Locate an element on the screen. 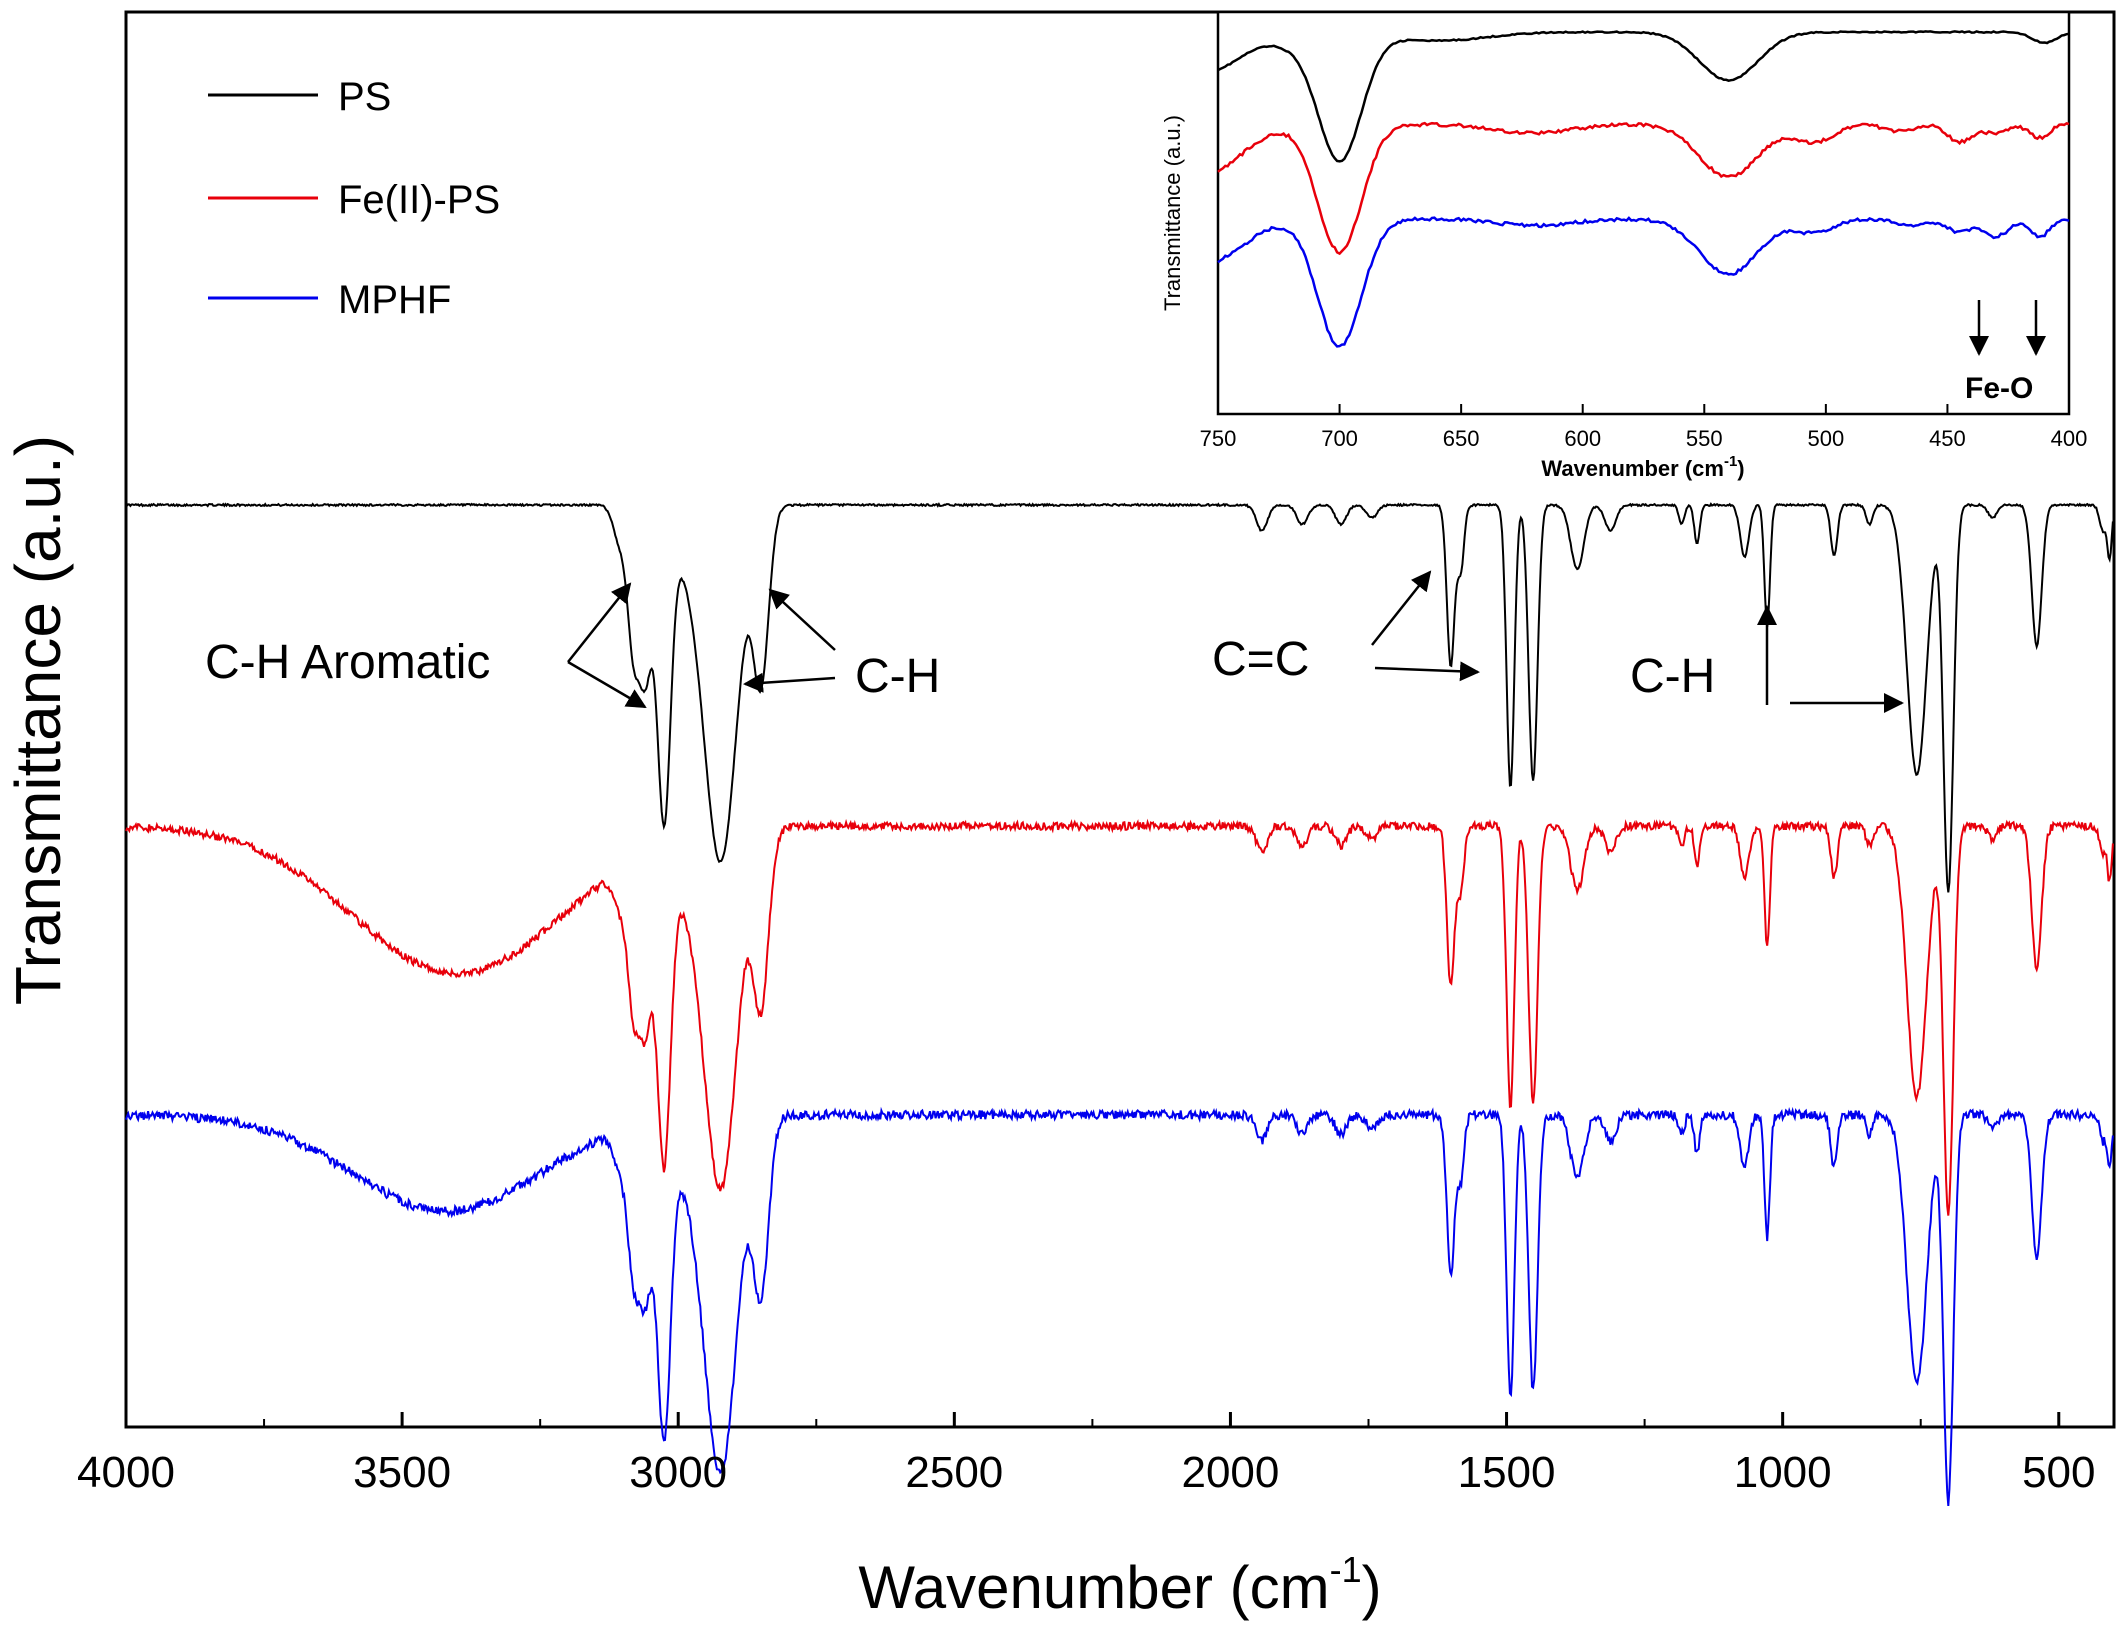 The width and height of the screenshot is (2128, 1633). main-x-tick-label: 1000 is located at coordinates (1783, 1472).